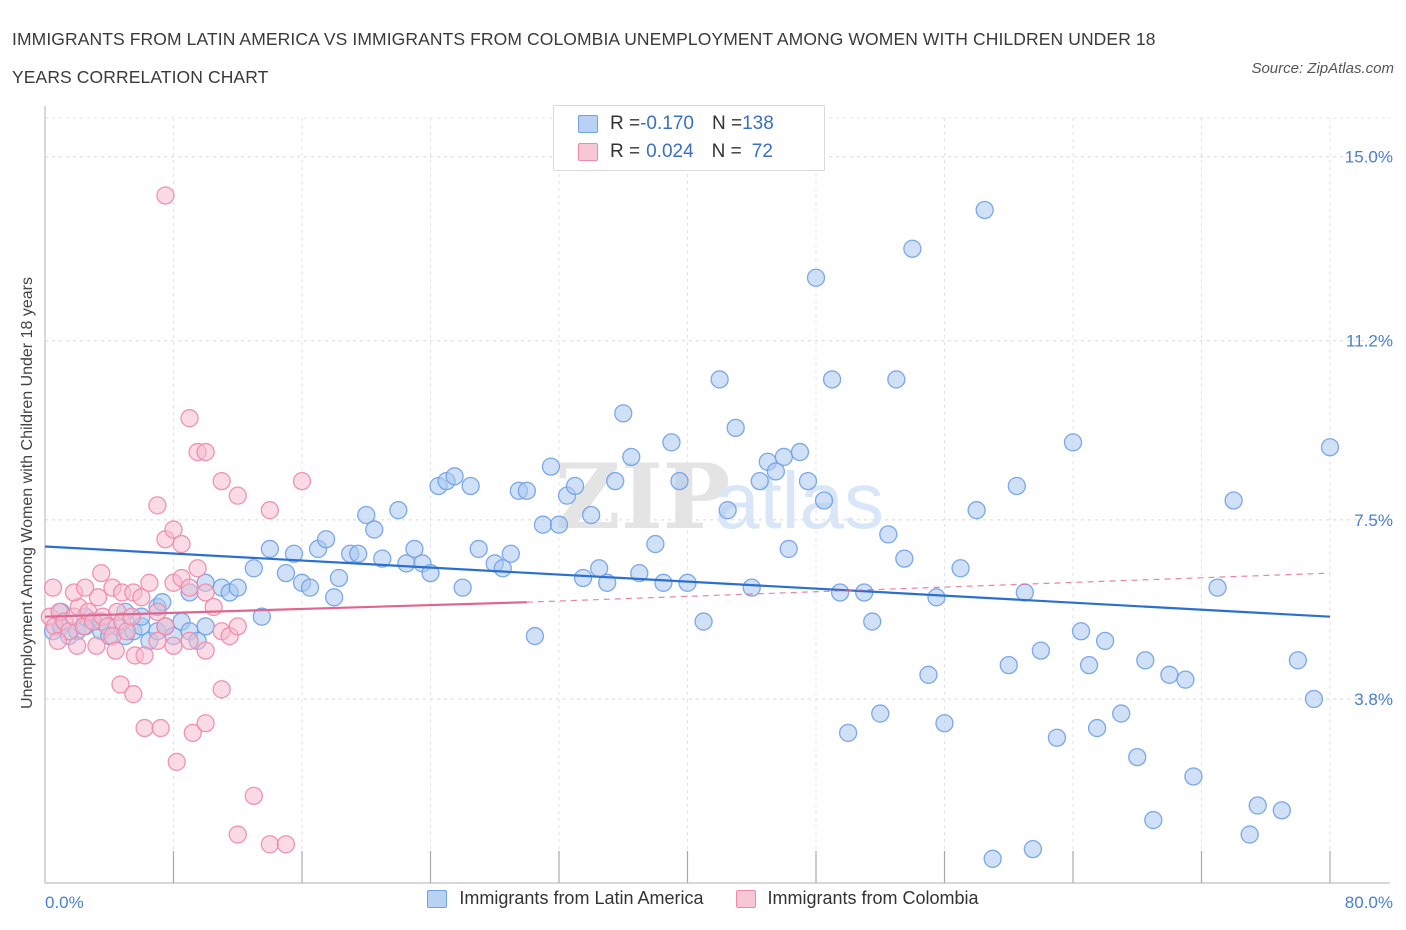 The height and width of the screenshot is (930, 1406). Describe the element at coordinates (1322, 68) in the screenshot. I see `chart-source: Source: ZipAtlas.com` at that location.